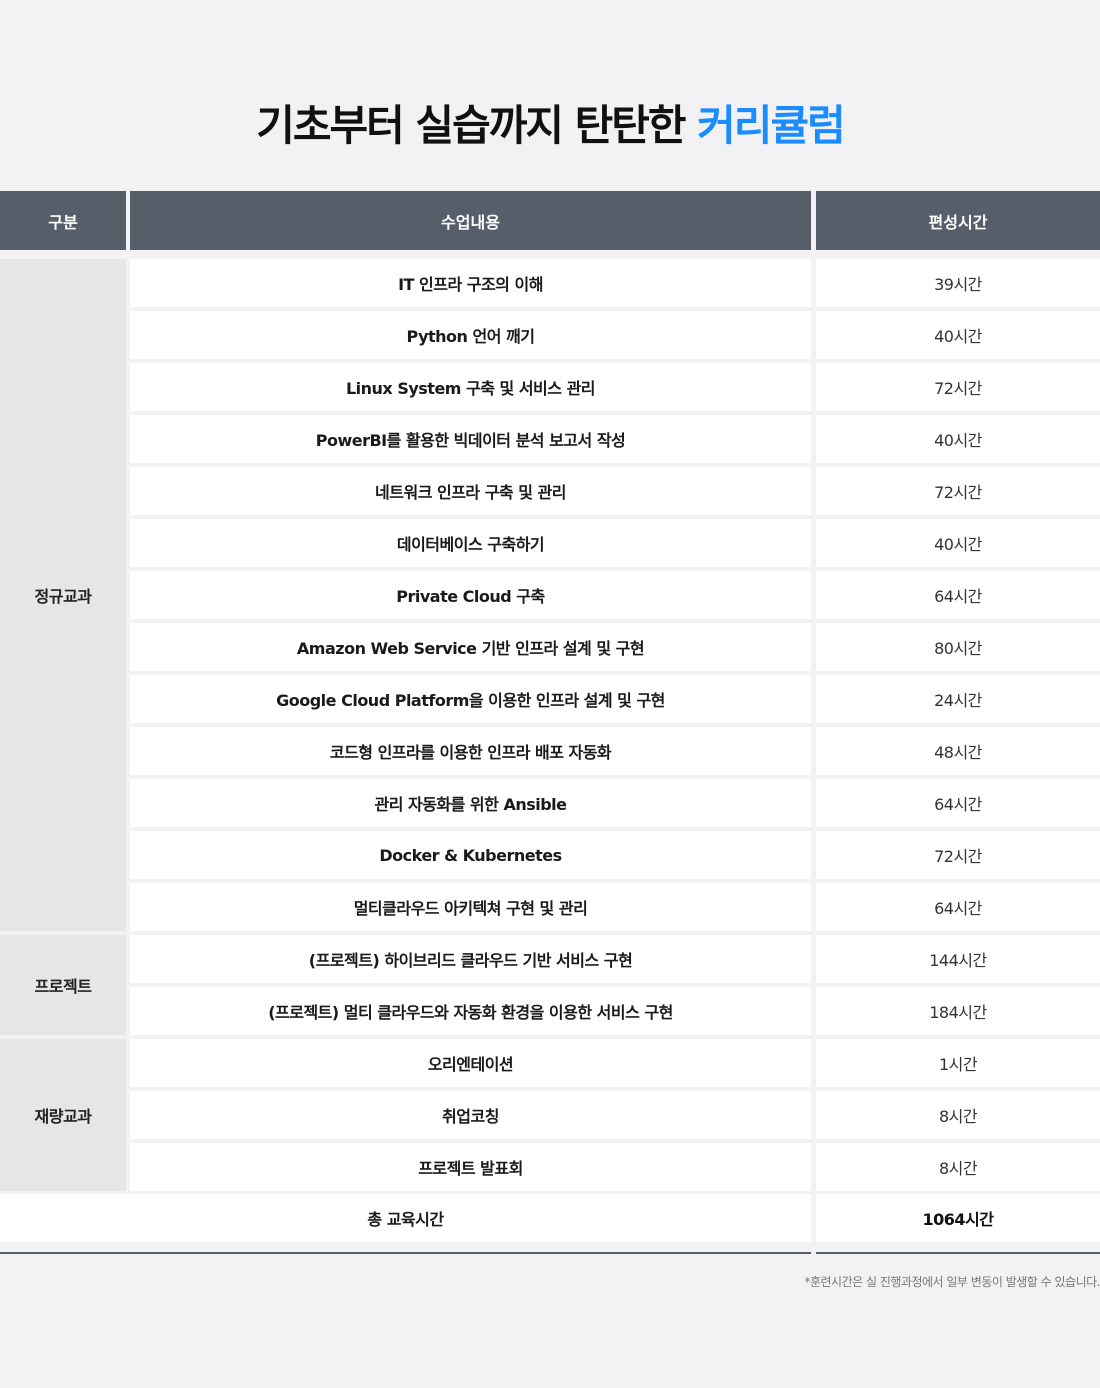 This screenshot has height=1388, width=1100. I want to click on course-name: Python 언어 깨기, so click(470, 335).